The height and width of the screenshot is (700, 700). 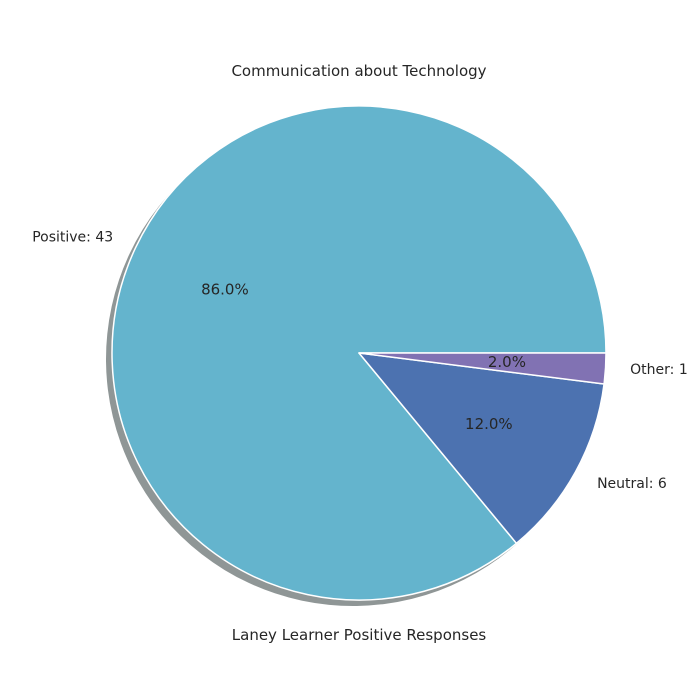 What do you see at coordinates (72, 237) in the screenshot?
I see `slice-label-positive-43: Positive: 43` at bounding box center [72, 237].